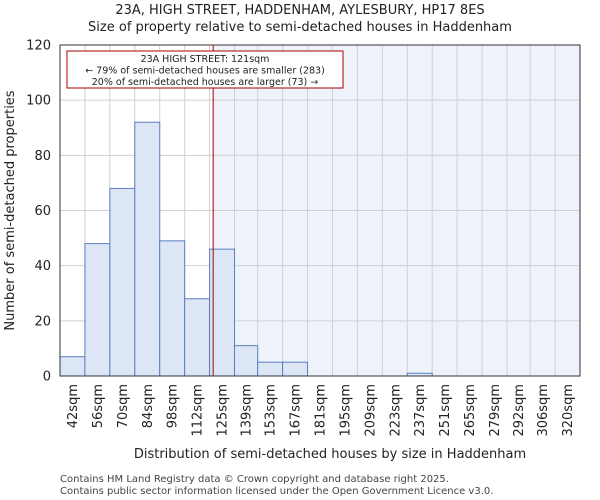  Describe the element at coordinates (247, 410) in the screenshot. I see `x-tick-label: 139sqm` at that location.